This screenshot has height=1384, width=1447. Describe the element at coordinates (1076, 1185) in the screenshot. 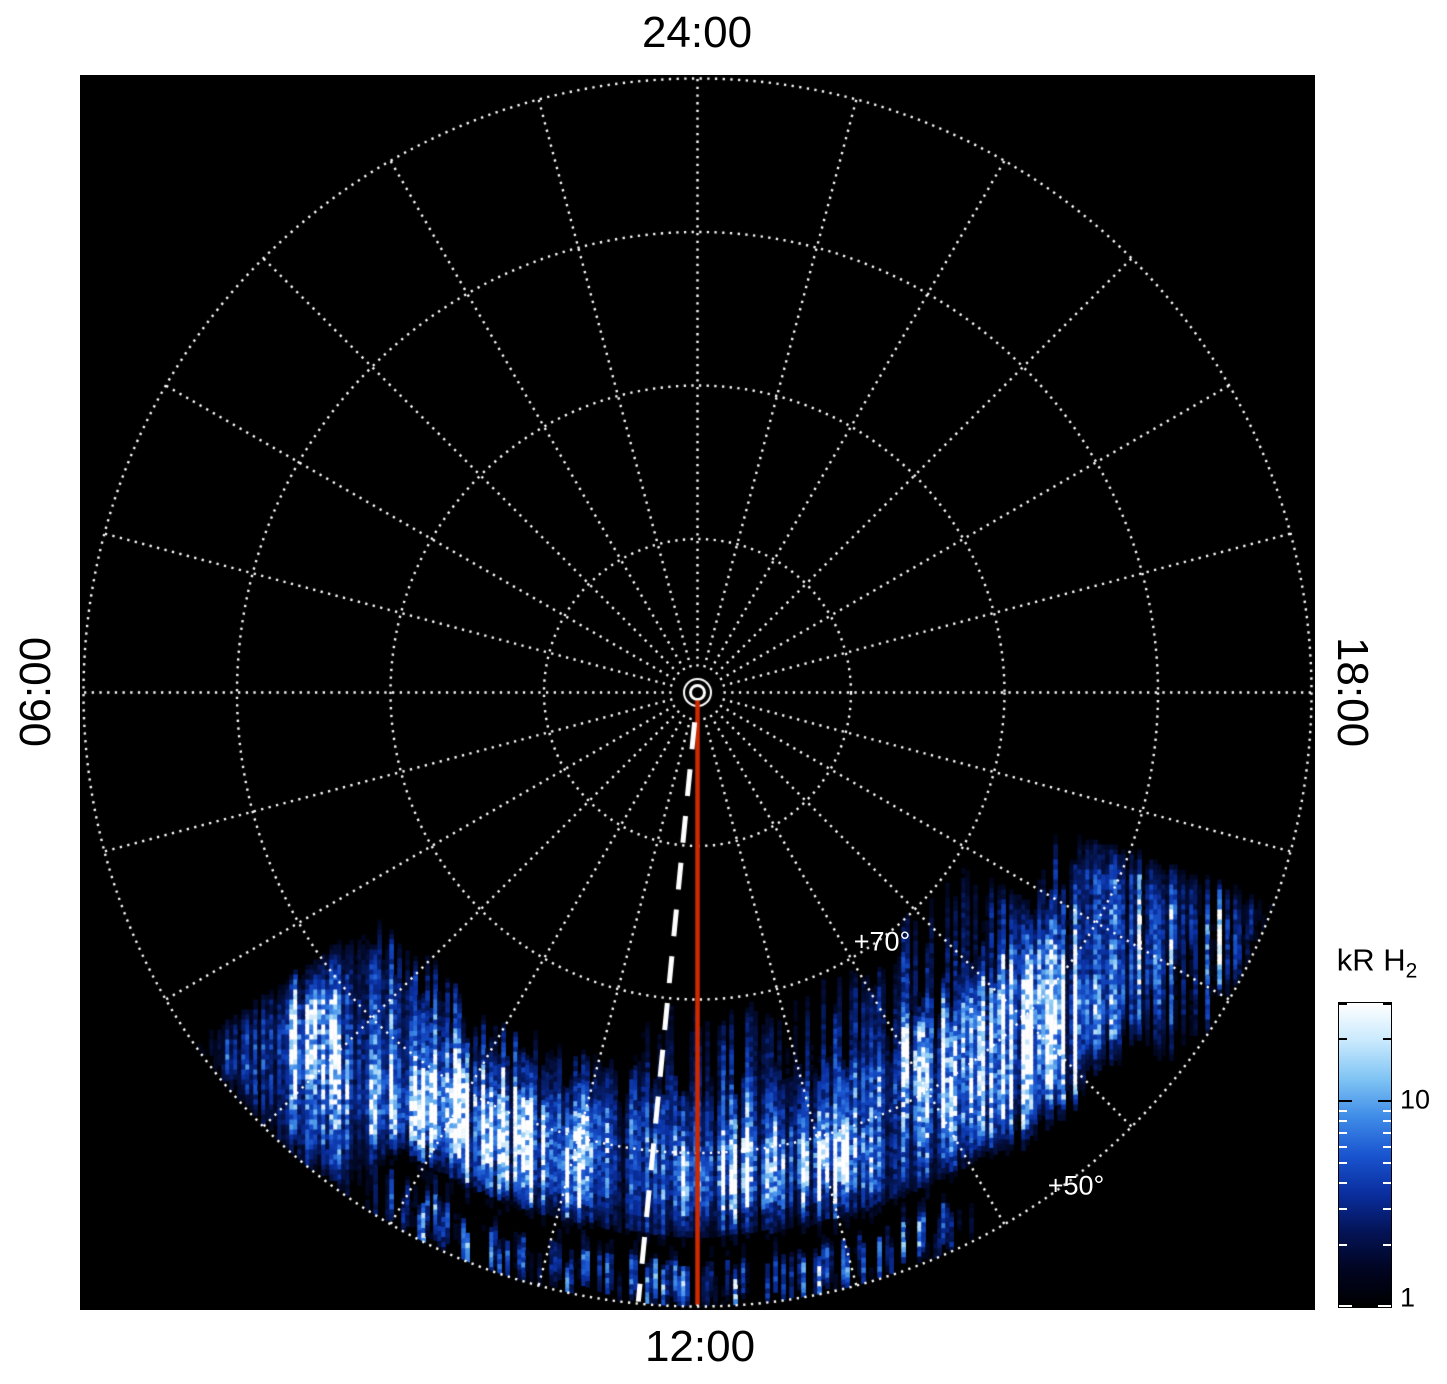

I see `latitude-label-50: +50°` at that location.